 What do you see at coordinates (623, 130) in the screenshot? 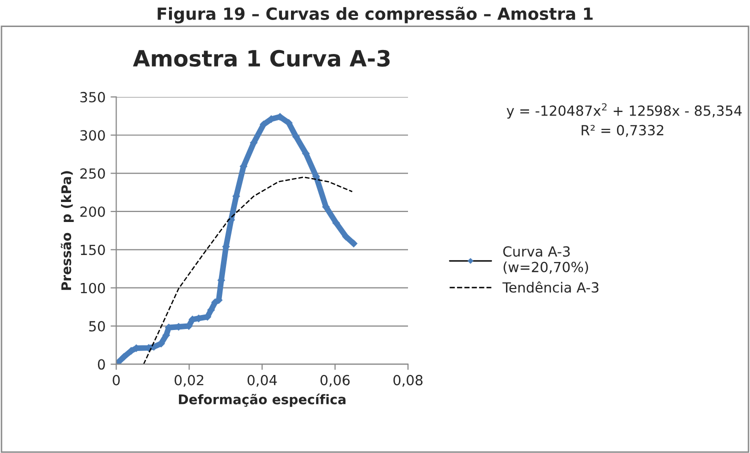
I see `text: R² = 0,7332` at bounding box center [623, 130].